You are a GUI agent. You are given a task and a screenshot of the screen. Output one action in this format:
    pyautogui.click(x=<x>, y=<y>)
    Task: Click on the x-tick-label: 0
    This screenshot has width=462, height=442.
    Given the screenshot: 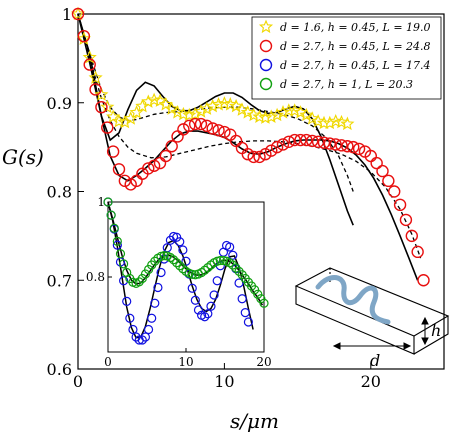 What is the action you would take?
    pyautogui.click(x=78, y=381)
    